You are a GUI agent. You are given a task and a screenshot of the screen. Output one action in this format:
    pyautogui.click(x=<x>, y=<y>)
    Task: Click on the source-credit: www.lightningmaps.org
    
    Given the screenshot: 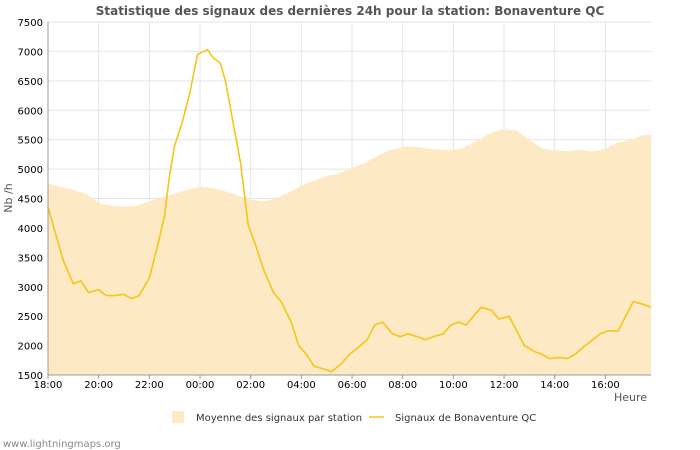 What is the action you would take?
    pyautogui.click(x=62, y=444)
    